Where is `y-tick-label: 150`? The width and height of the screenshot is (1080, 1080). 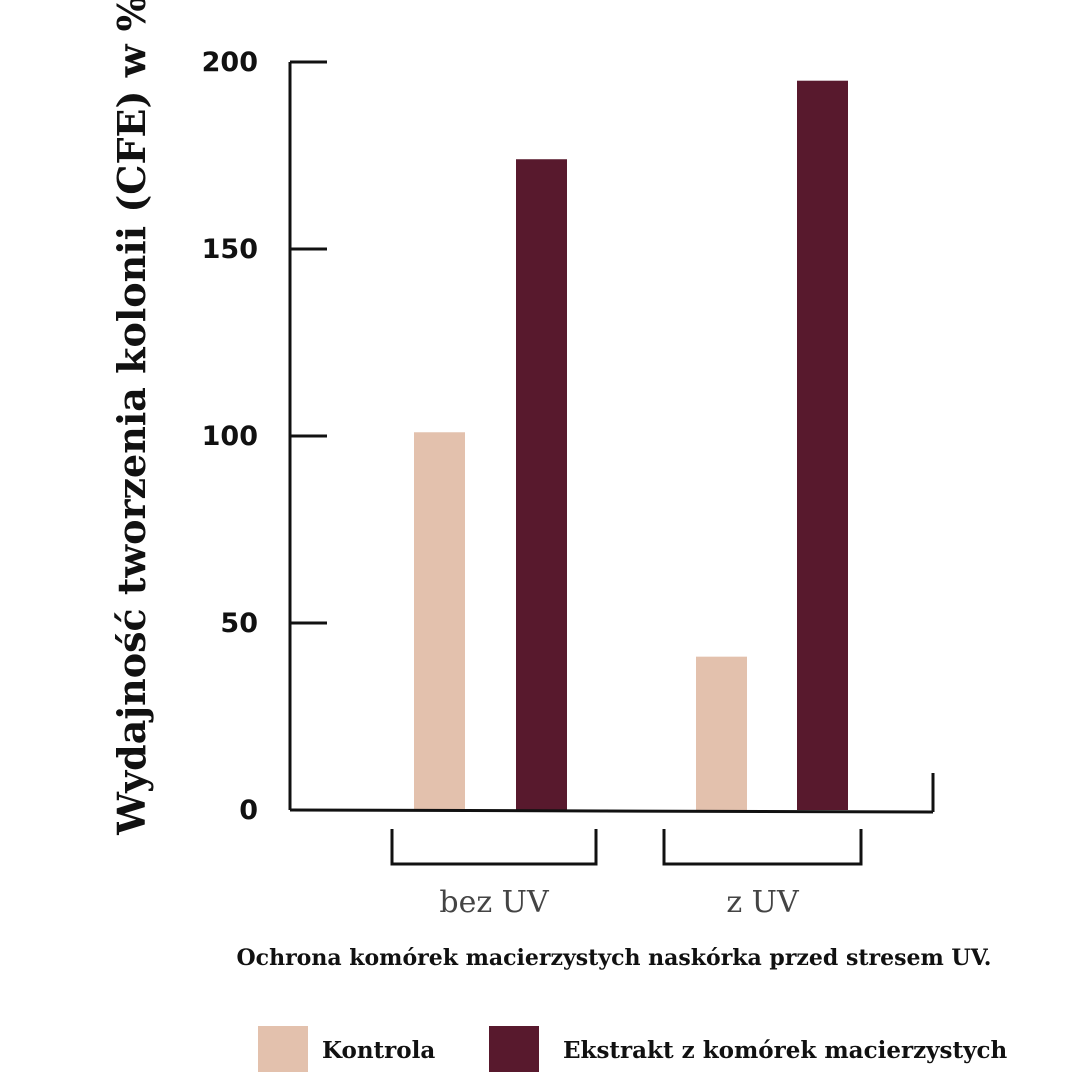 y-tick-label: 150 is located at coordinates (230, 249).